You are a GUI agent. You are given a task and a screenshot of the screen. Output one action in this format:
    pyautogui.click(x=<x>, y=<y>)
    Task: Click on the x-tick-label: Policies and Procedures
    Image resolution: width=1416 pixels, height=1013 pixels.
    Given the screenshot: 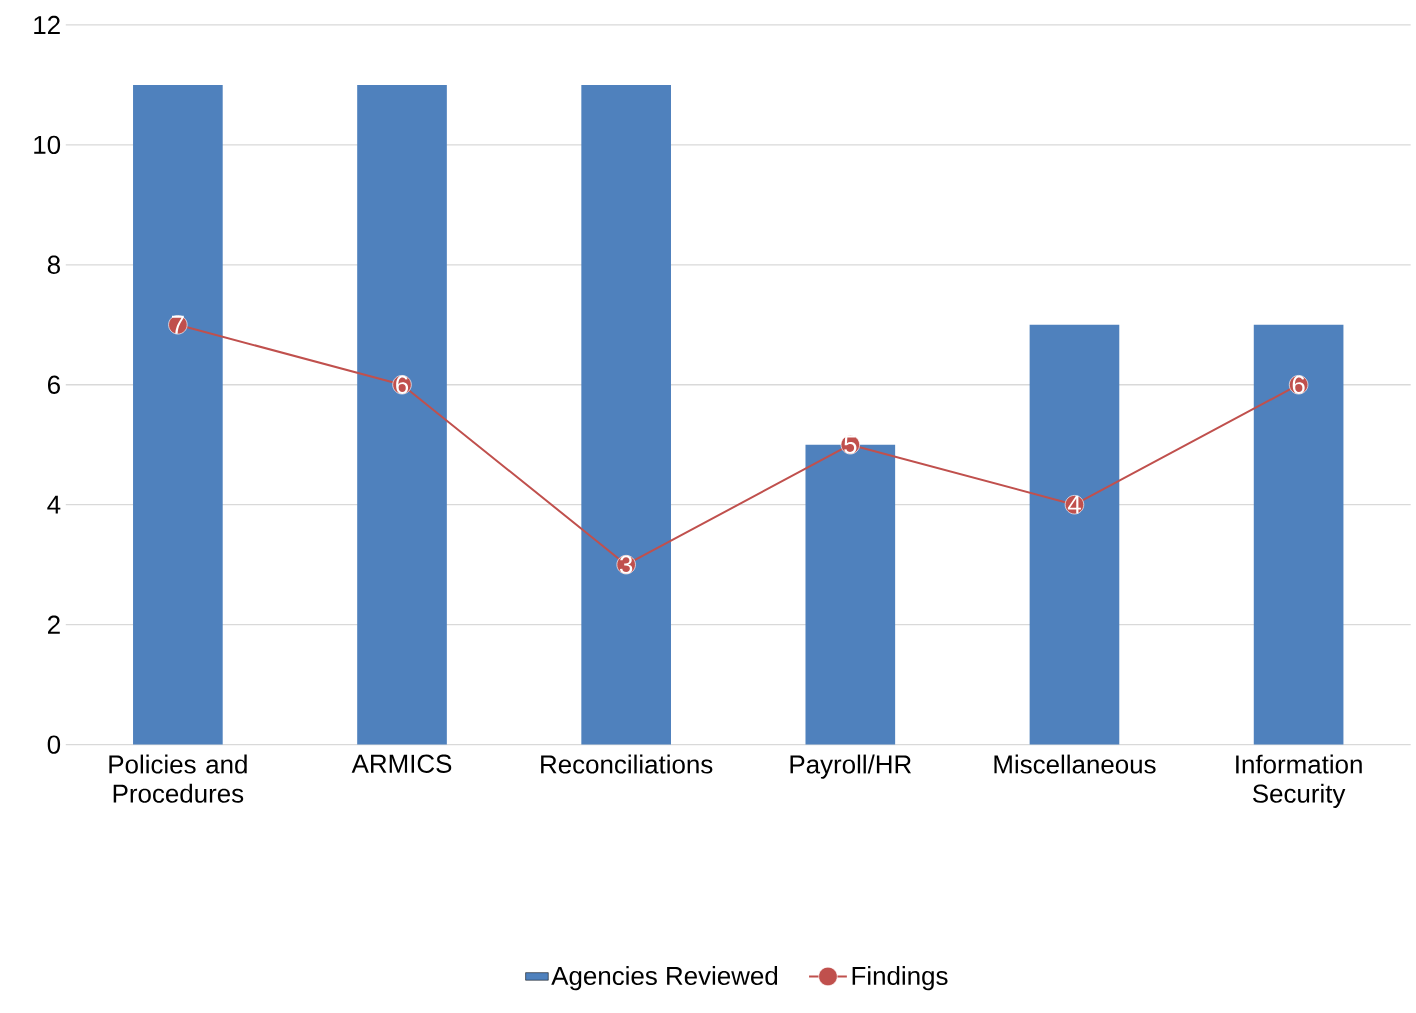 What is the action you would take?
    pyautogui.click(x=178, y=778)
    